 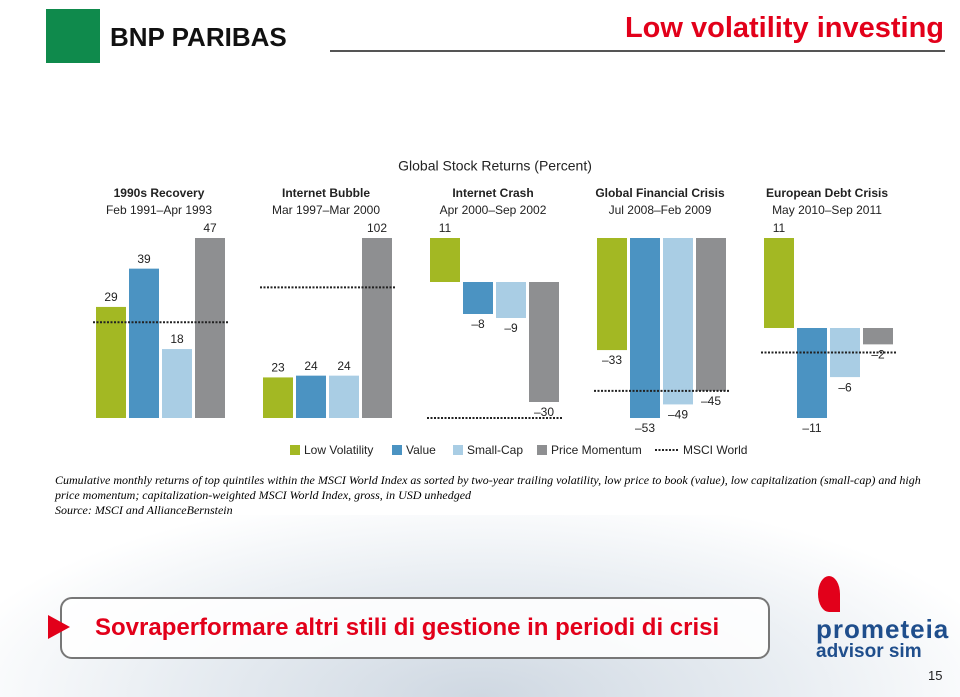 What do you see at coordinates (198, 37) in the screenshot?
I see `brand: BNP PARIBAS` at bounding box center [198, 37].